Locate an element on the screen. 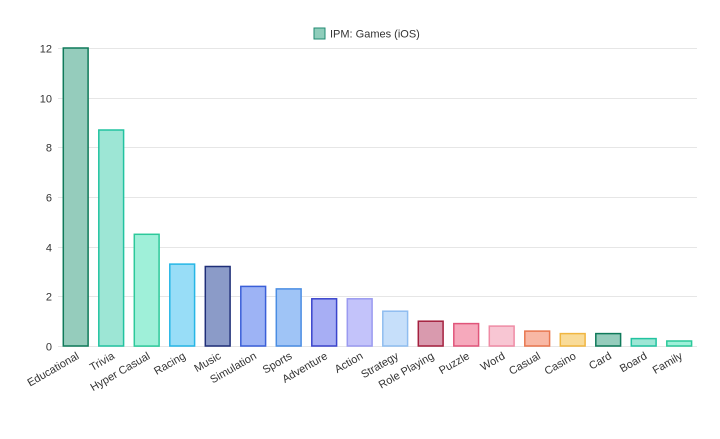  bar-simulation is located at coordinates (253, 316).